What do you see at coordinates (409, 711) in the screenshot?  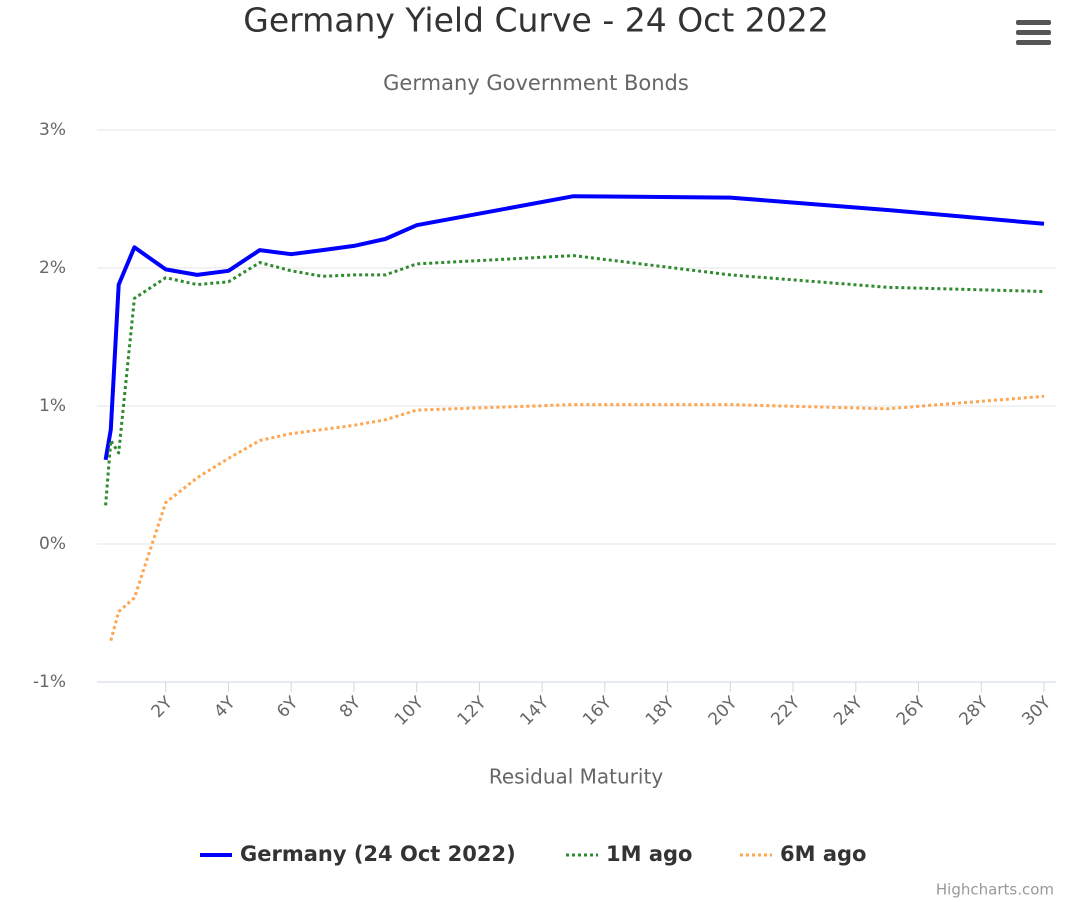 I see `x-tick-label: 10Y` at bounding box center [409, 711].